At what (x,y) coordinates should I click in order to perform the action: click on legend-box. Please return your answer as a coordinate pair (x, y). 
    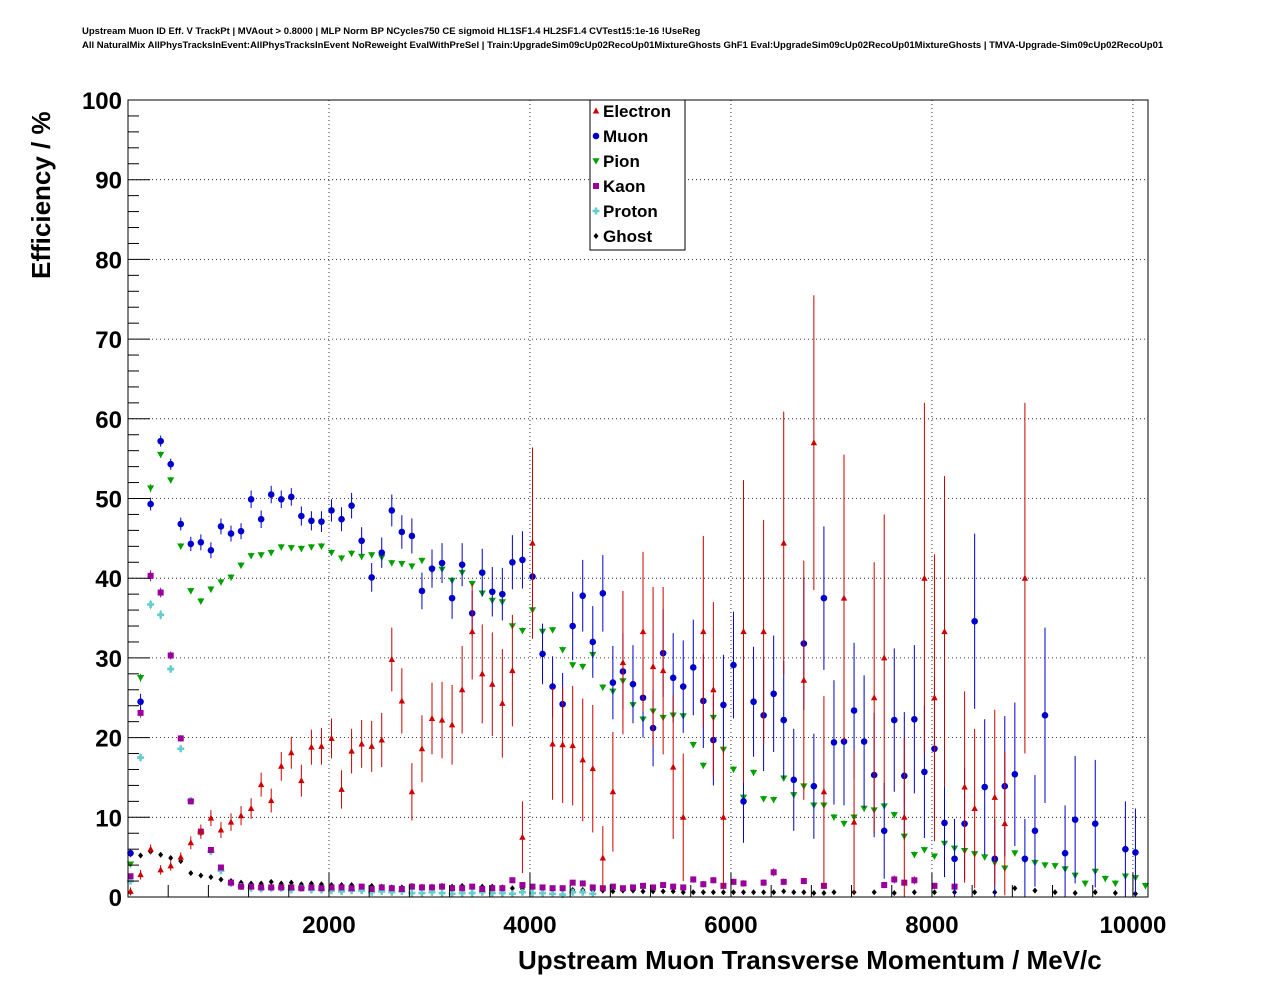
    Looking at the image, I should click on (637, 175).